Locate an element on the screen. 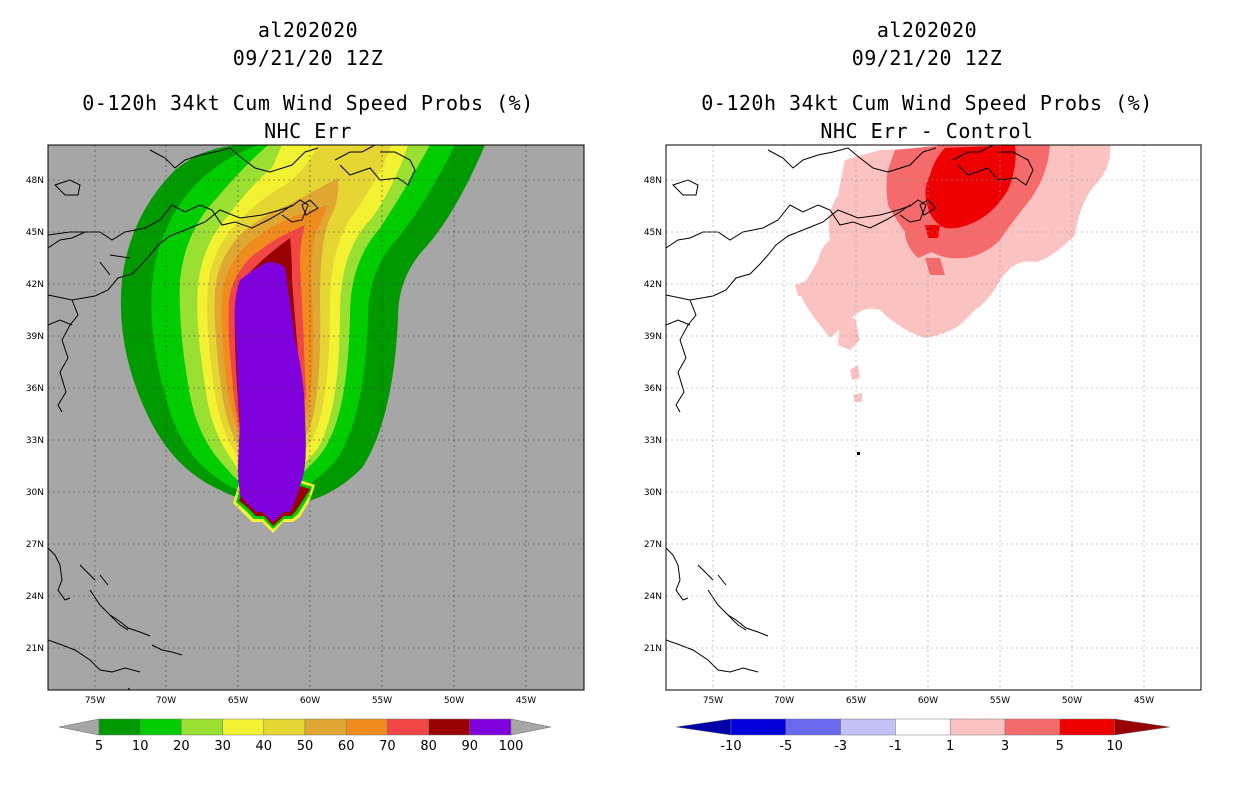  left-lat-label: 21N is located at coordinates (35, 649).